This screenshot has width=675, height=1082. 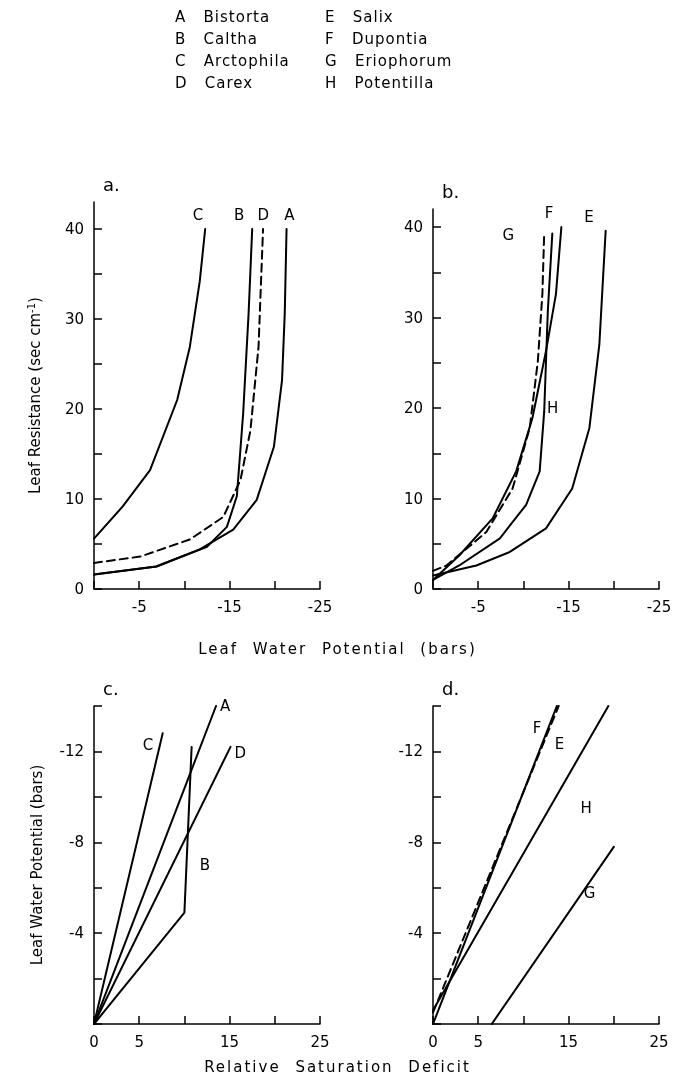 What do you see at coordinates (451, 191) in the screenshot?
I see `chart-title: b.` at bounding box center [451, 191].